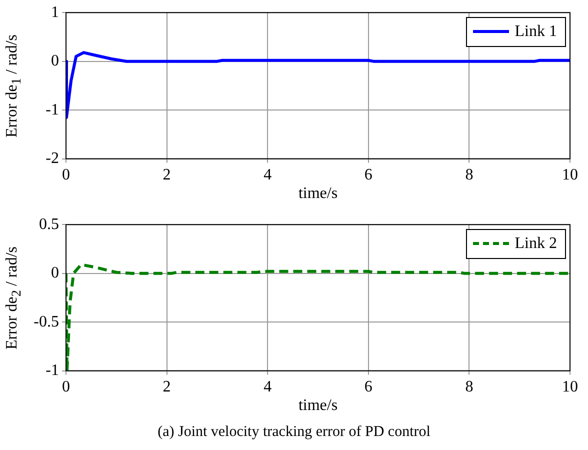 The width and height of the screenshot is (588, 450). What do you see at coordinates (55, 12) in the screenshot?
I see `y-tick-label: 1` at bounding box center [55, 12].